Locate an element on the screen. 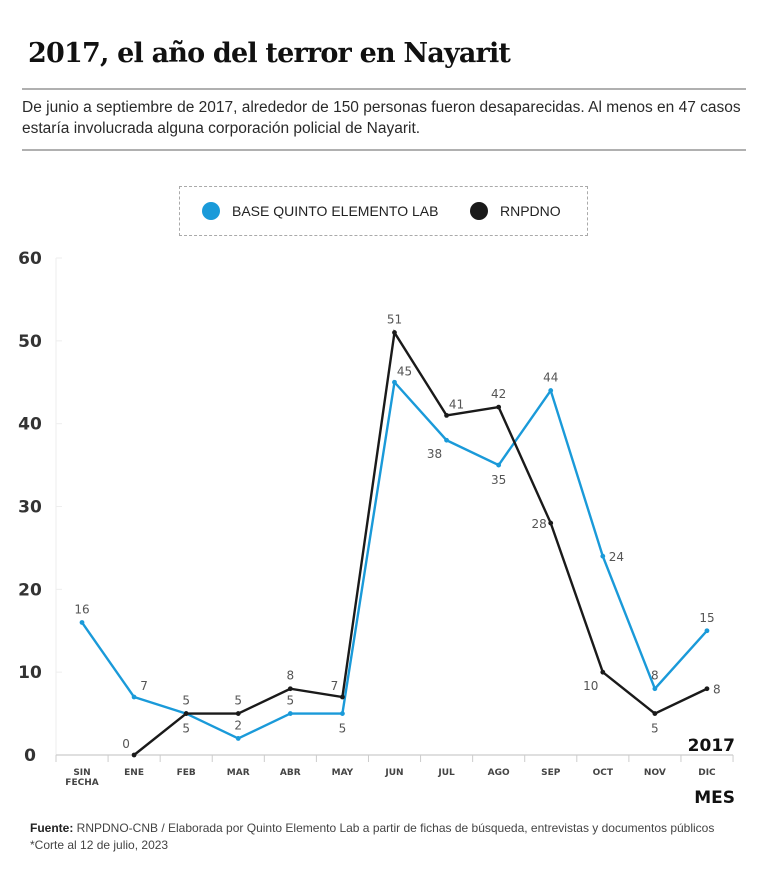  chart-title: 2017, el año del terror en Nayarit is located at coordinates (269, 53).